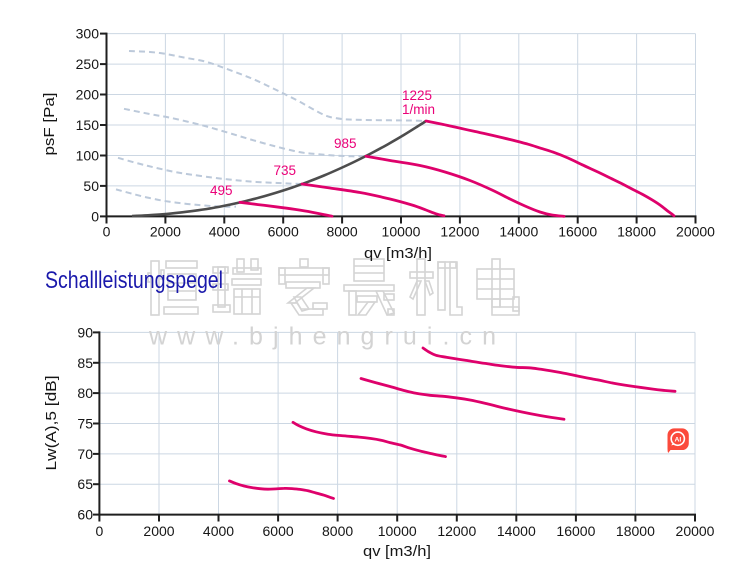  I want to click on svg-text: 200, so click(88, 95).